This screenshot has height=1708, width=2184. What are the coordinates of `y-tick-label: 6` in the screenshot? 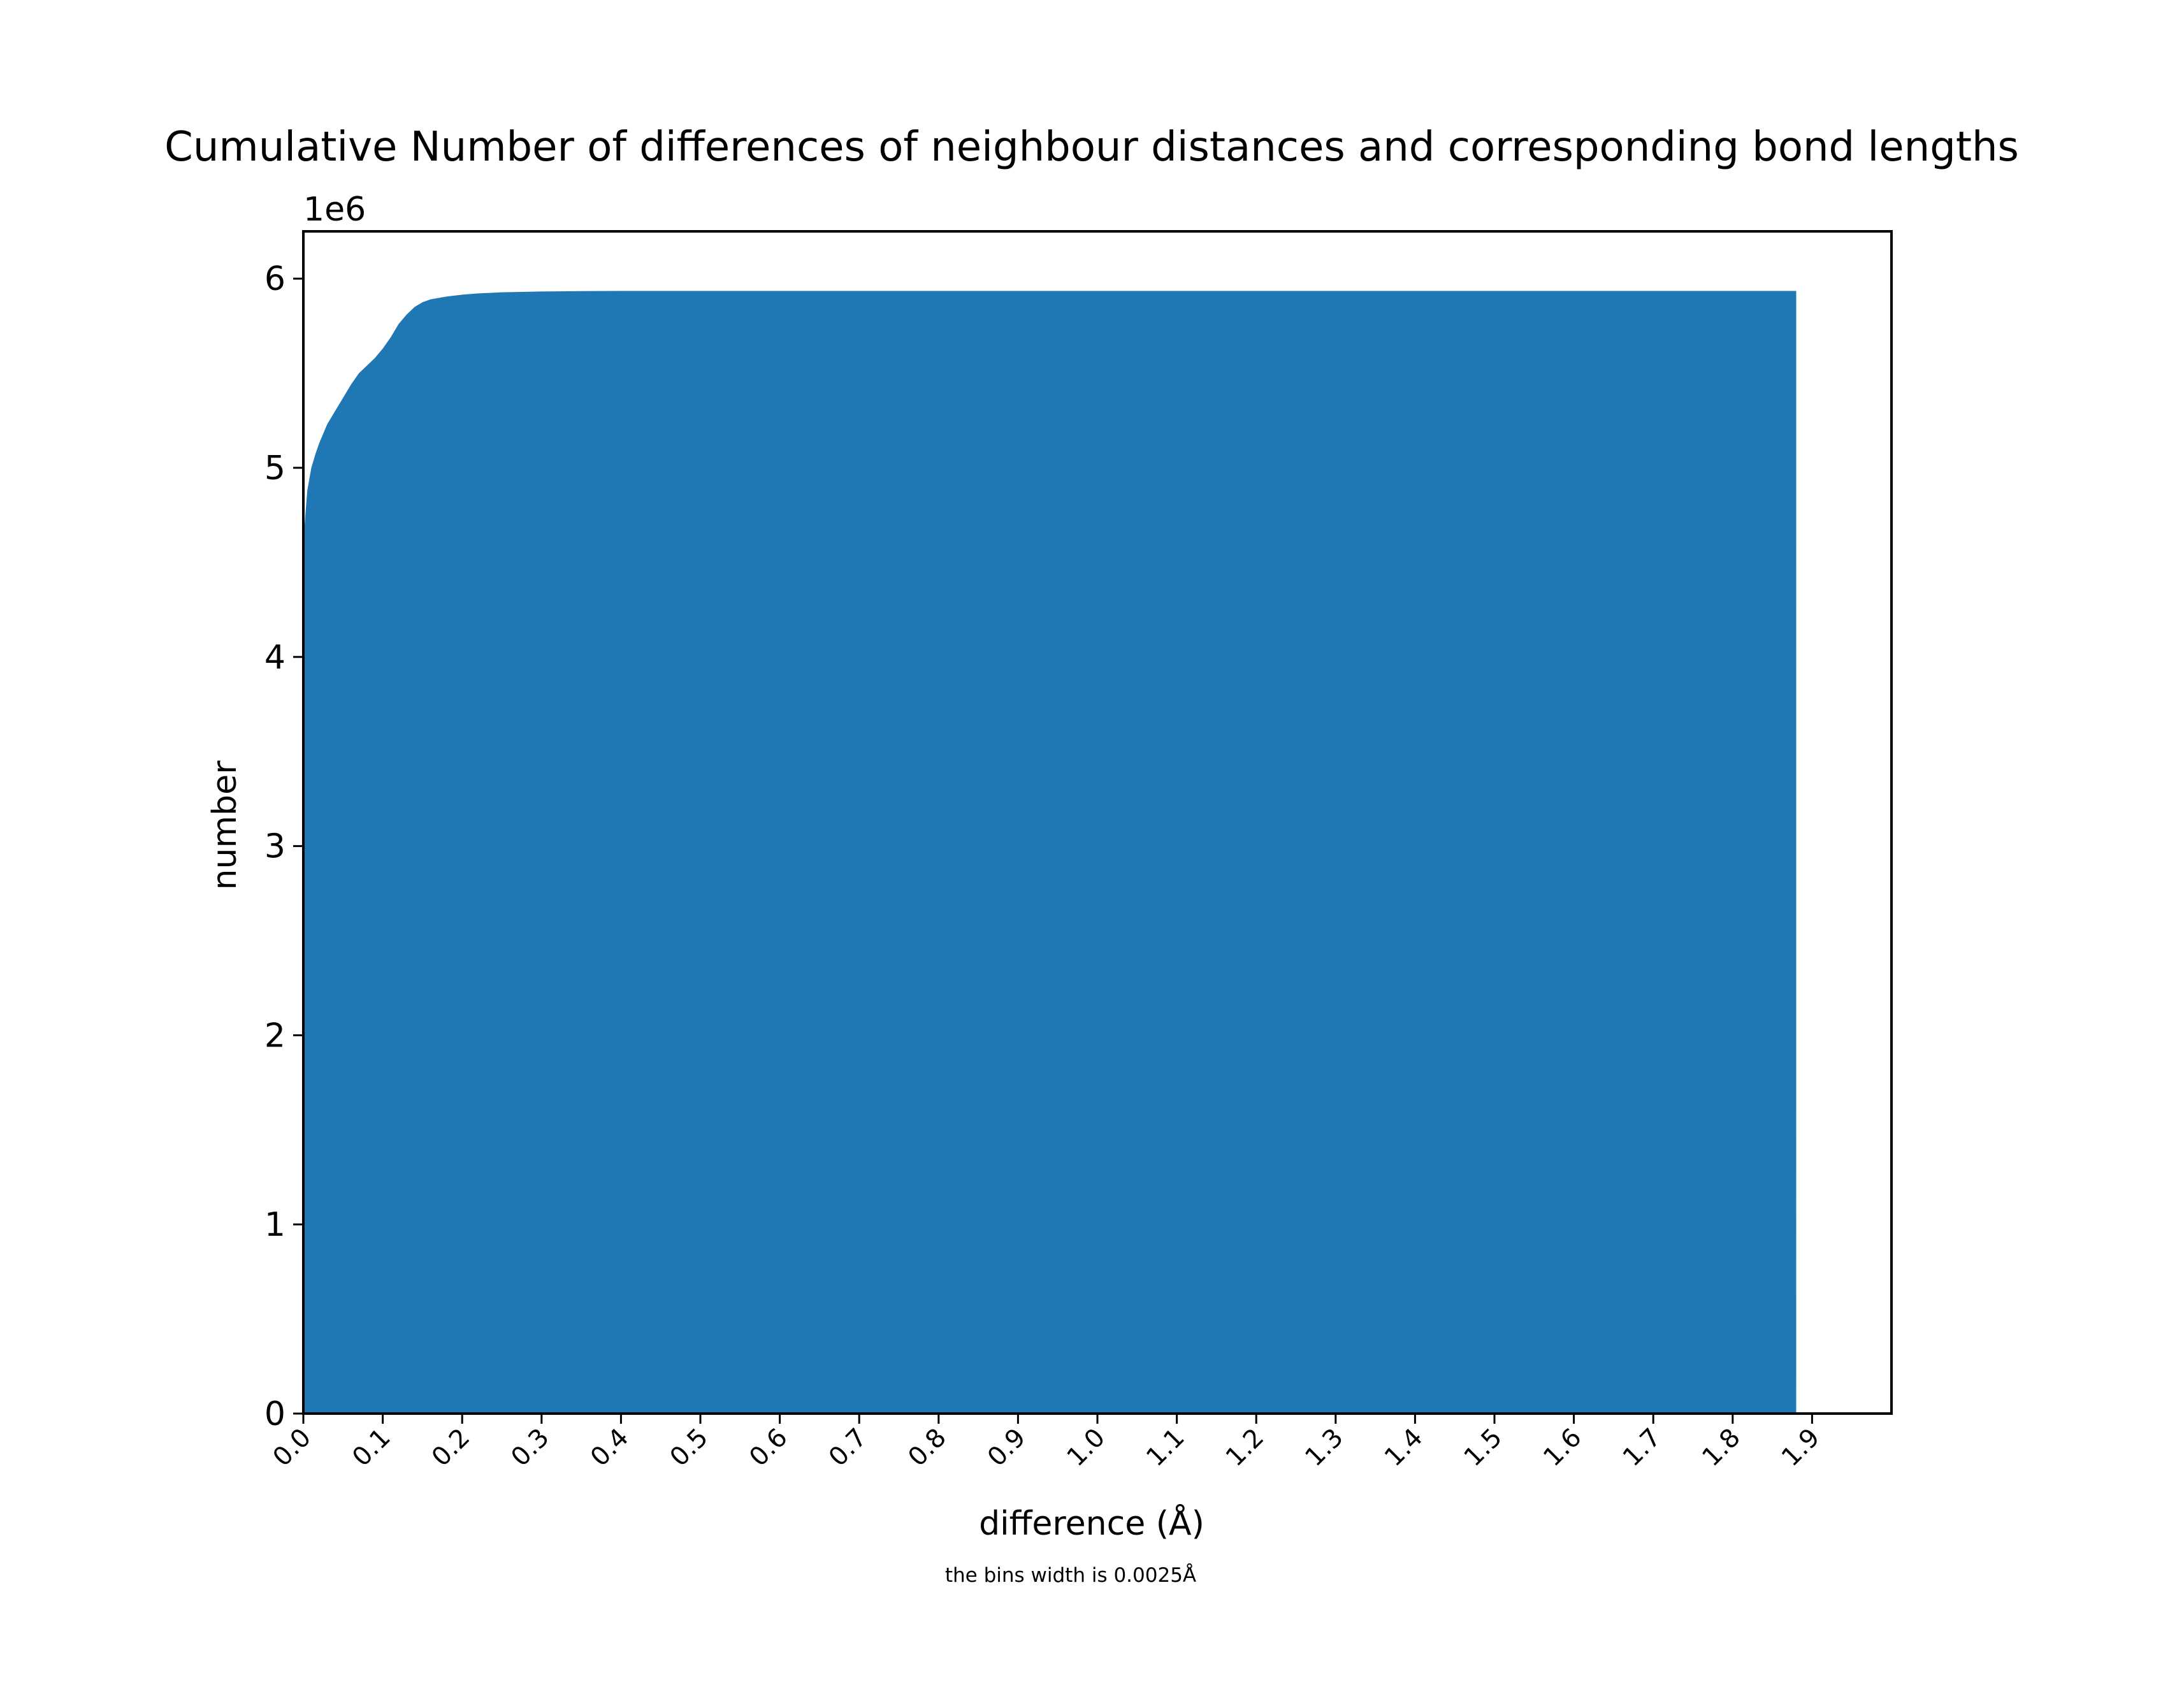 It's located at (275, 279).